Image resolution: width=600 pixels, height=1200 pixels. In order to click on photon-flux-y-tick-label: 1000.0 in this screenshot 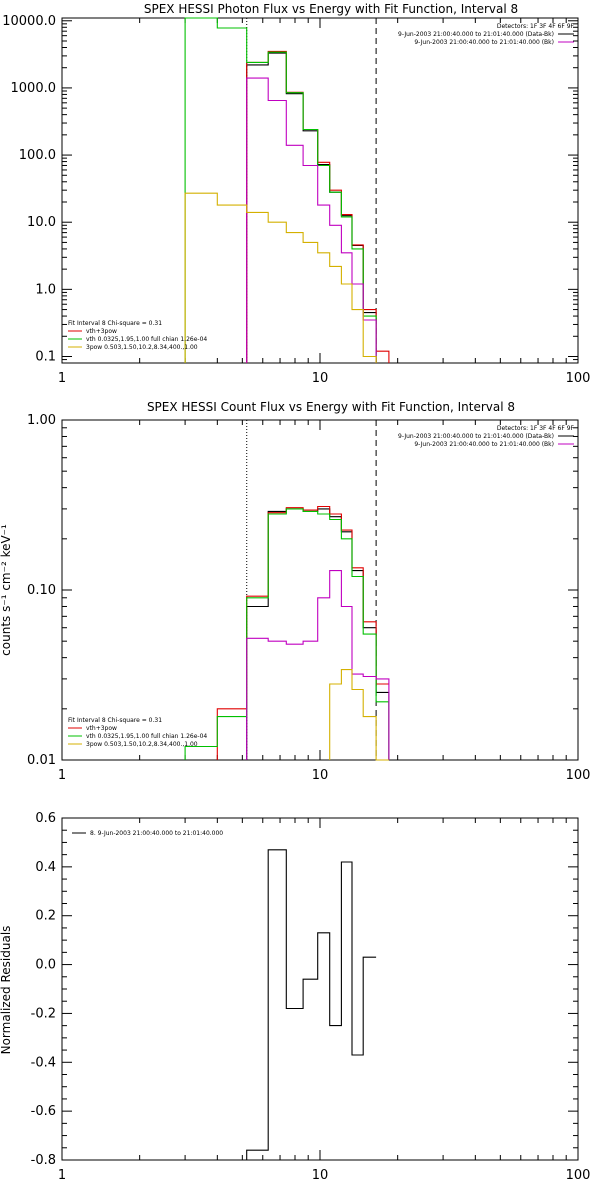, I will do `click(34, 88)`.